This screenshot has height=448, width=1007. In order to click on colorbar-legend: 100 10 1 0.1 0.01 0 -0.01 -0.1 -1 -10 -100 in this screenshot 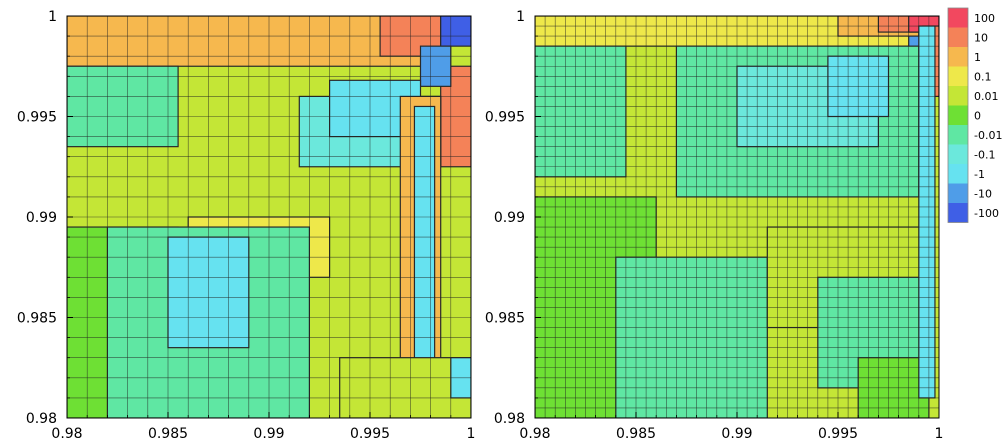, I will do `click(974, 115)`.